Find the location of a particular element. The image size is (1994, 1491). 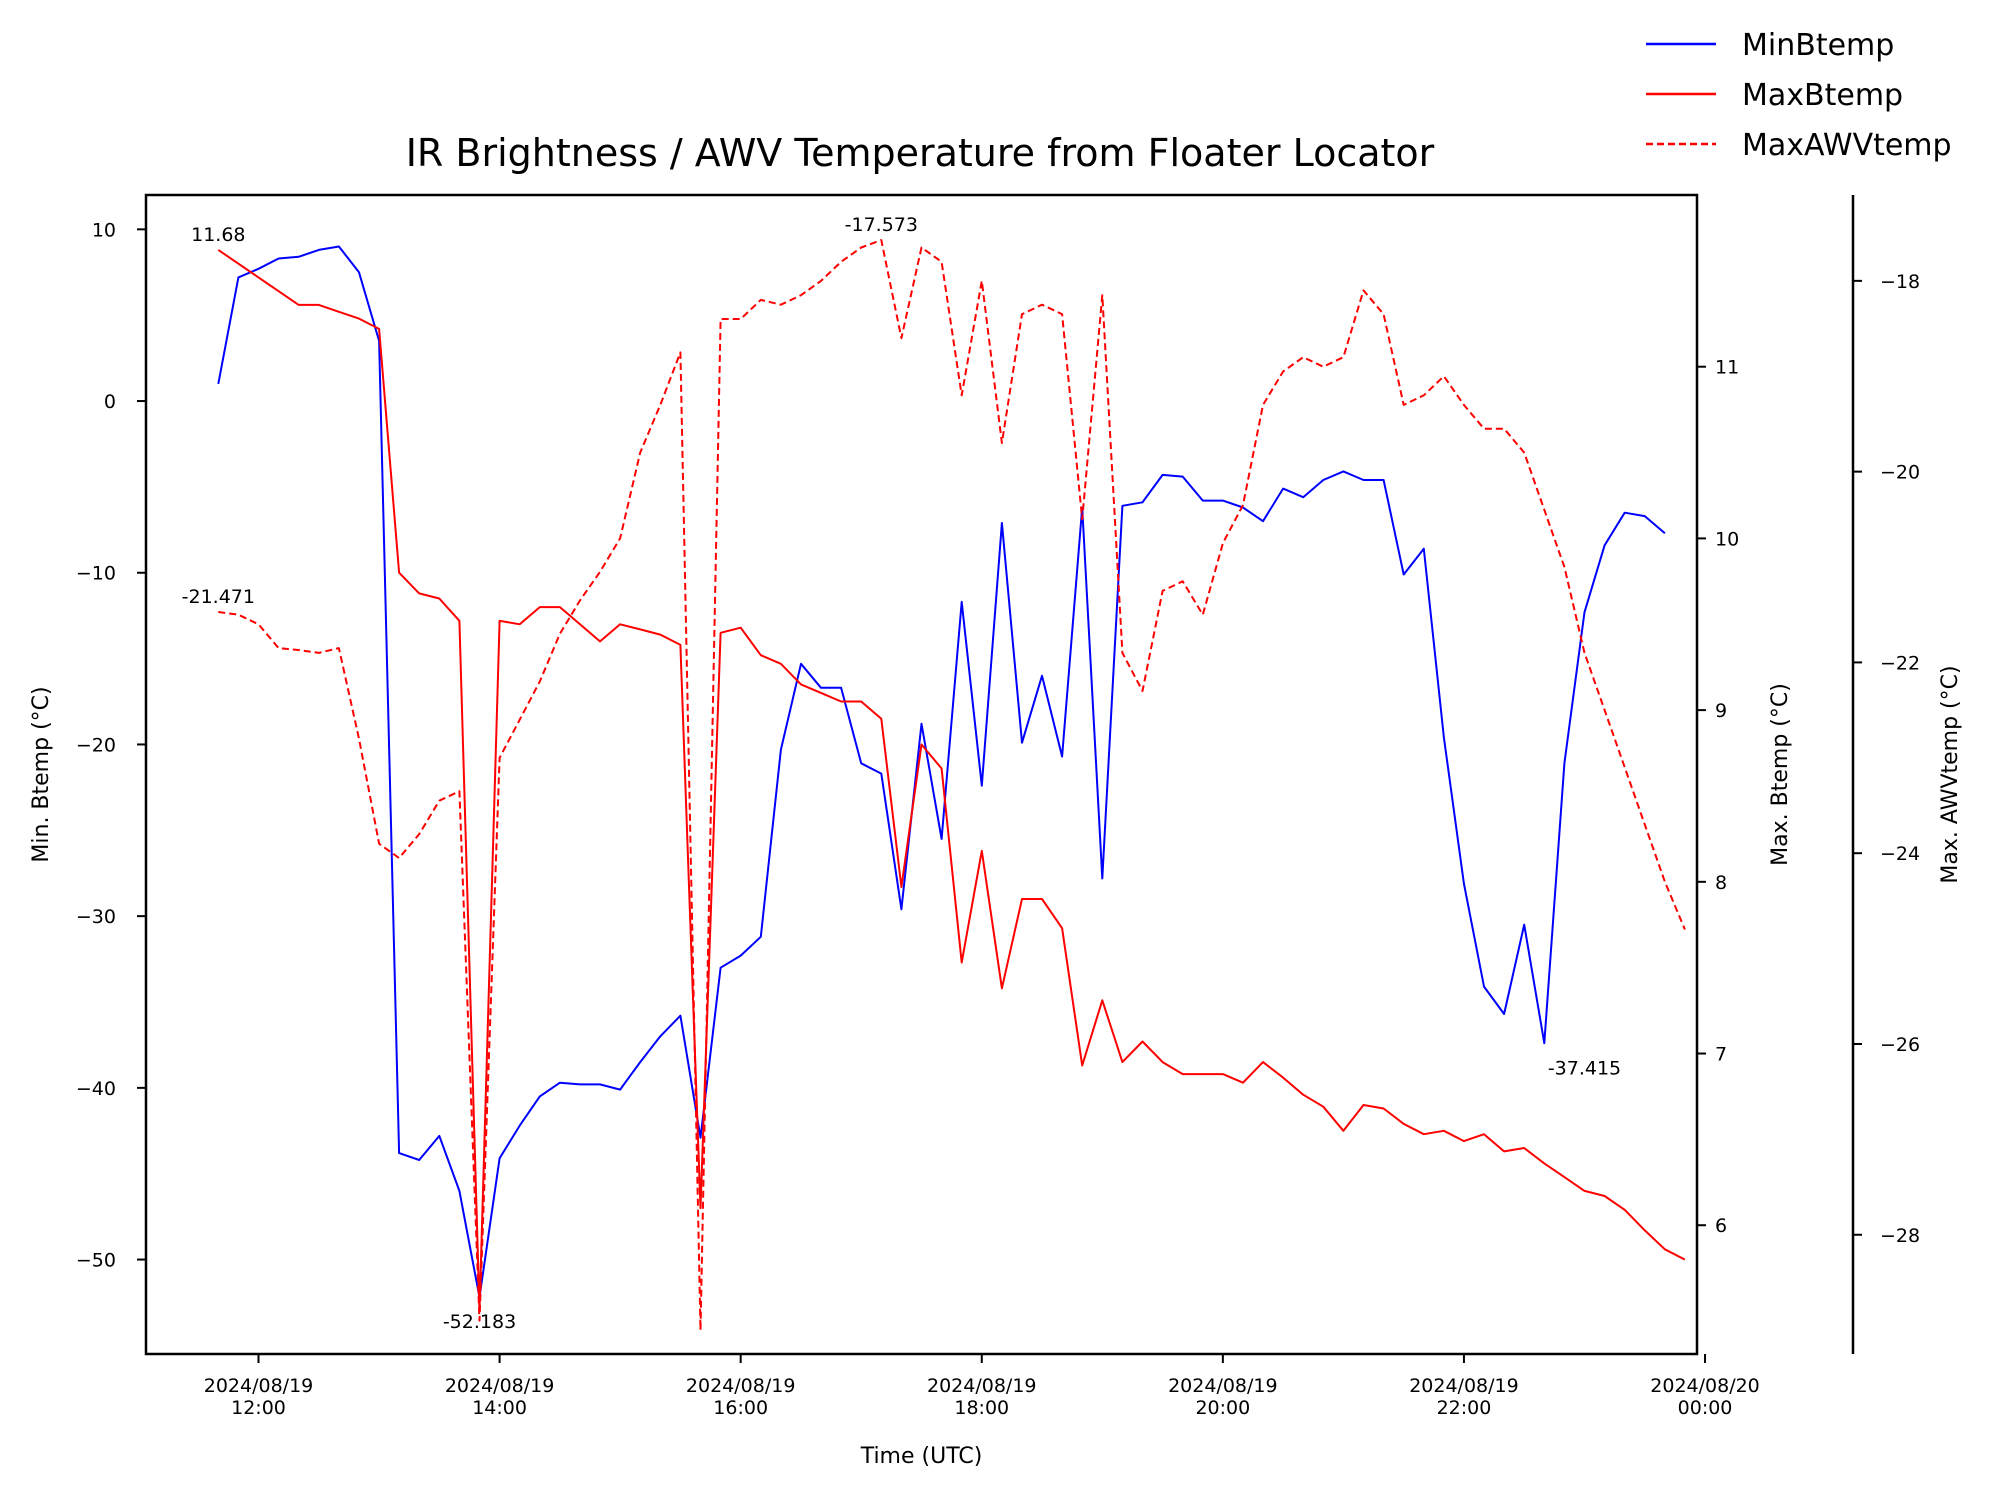

left-tick-label: −50 is located at coordinates (96, 1261).